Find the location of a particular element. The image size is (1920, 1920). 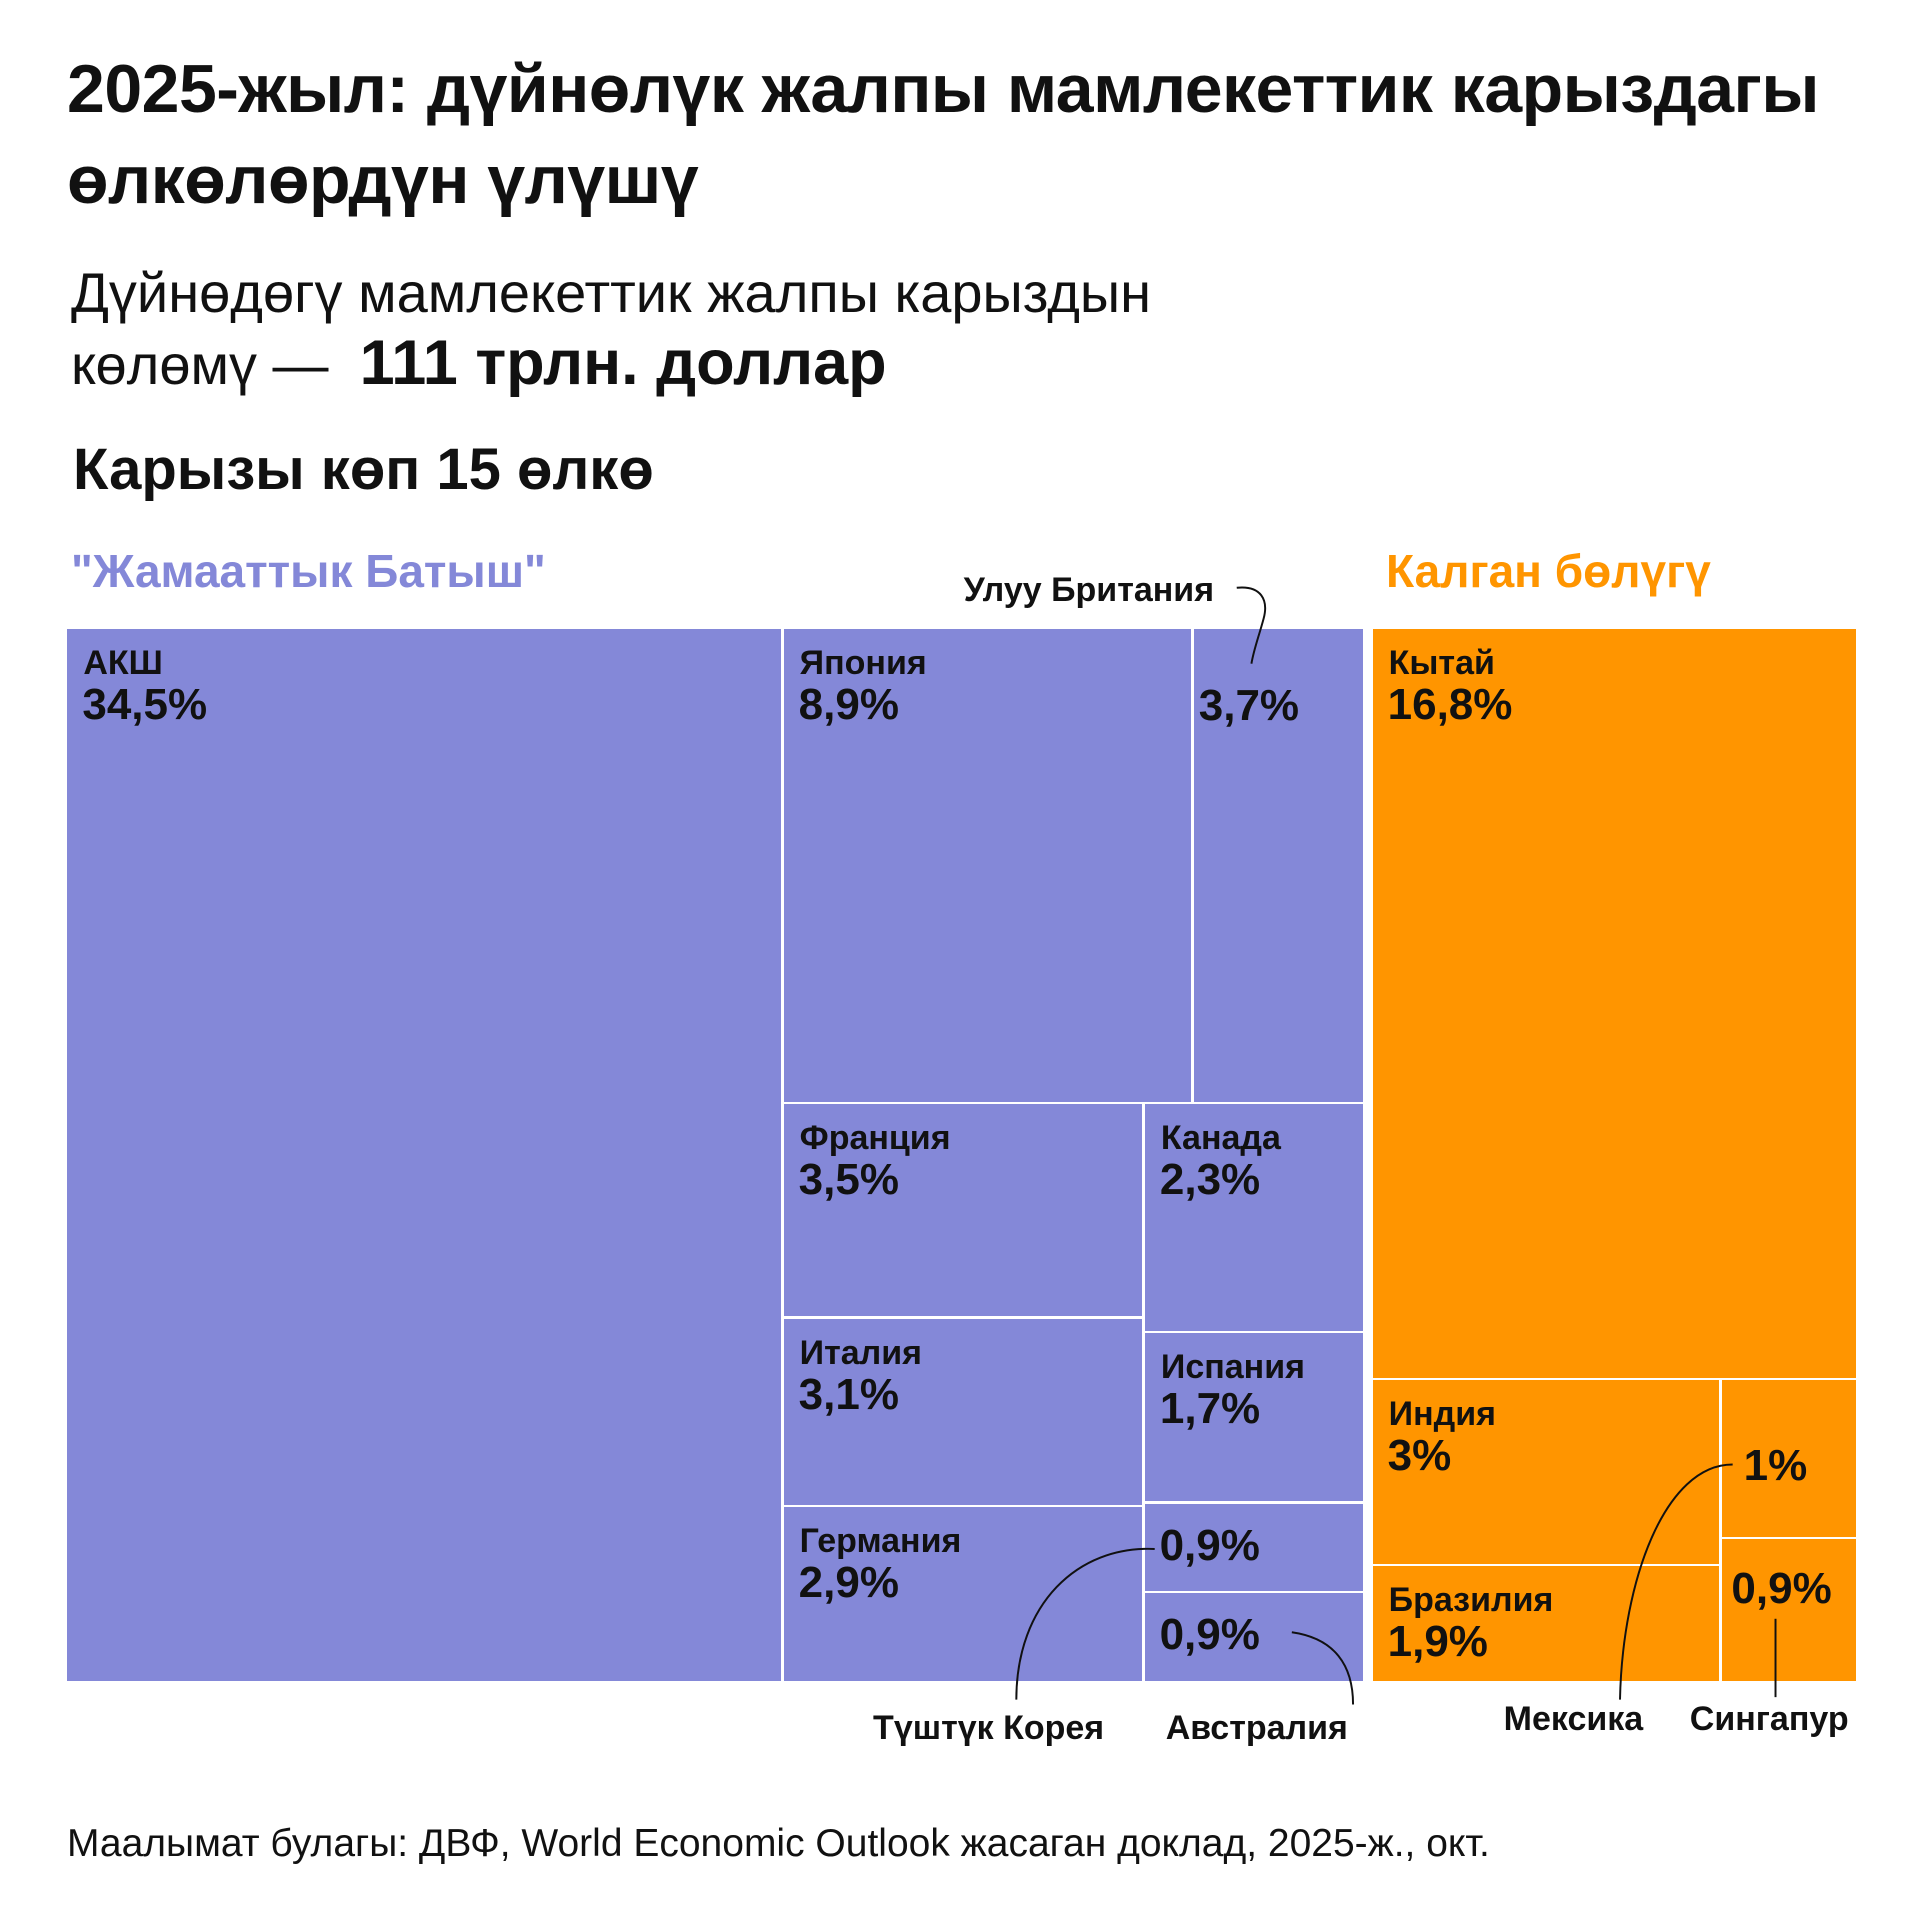

cell-value: 3% is located at coordinates (1419, 1455).